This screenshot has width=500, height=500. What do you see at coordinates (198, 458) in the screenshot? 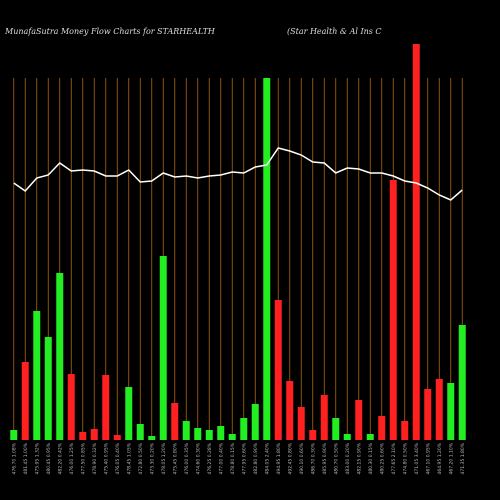
I see `x-tick-label: 474.60 0.30%` at bounding box center [198, 458].